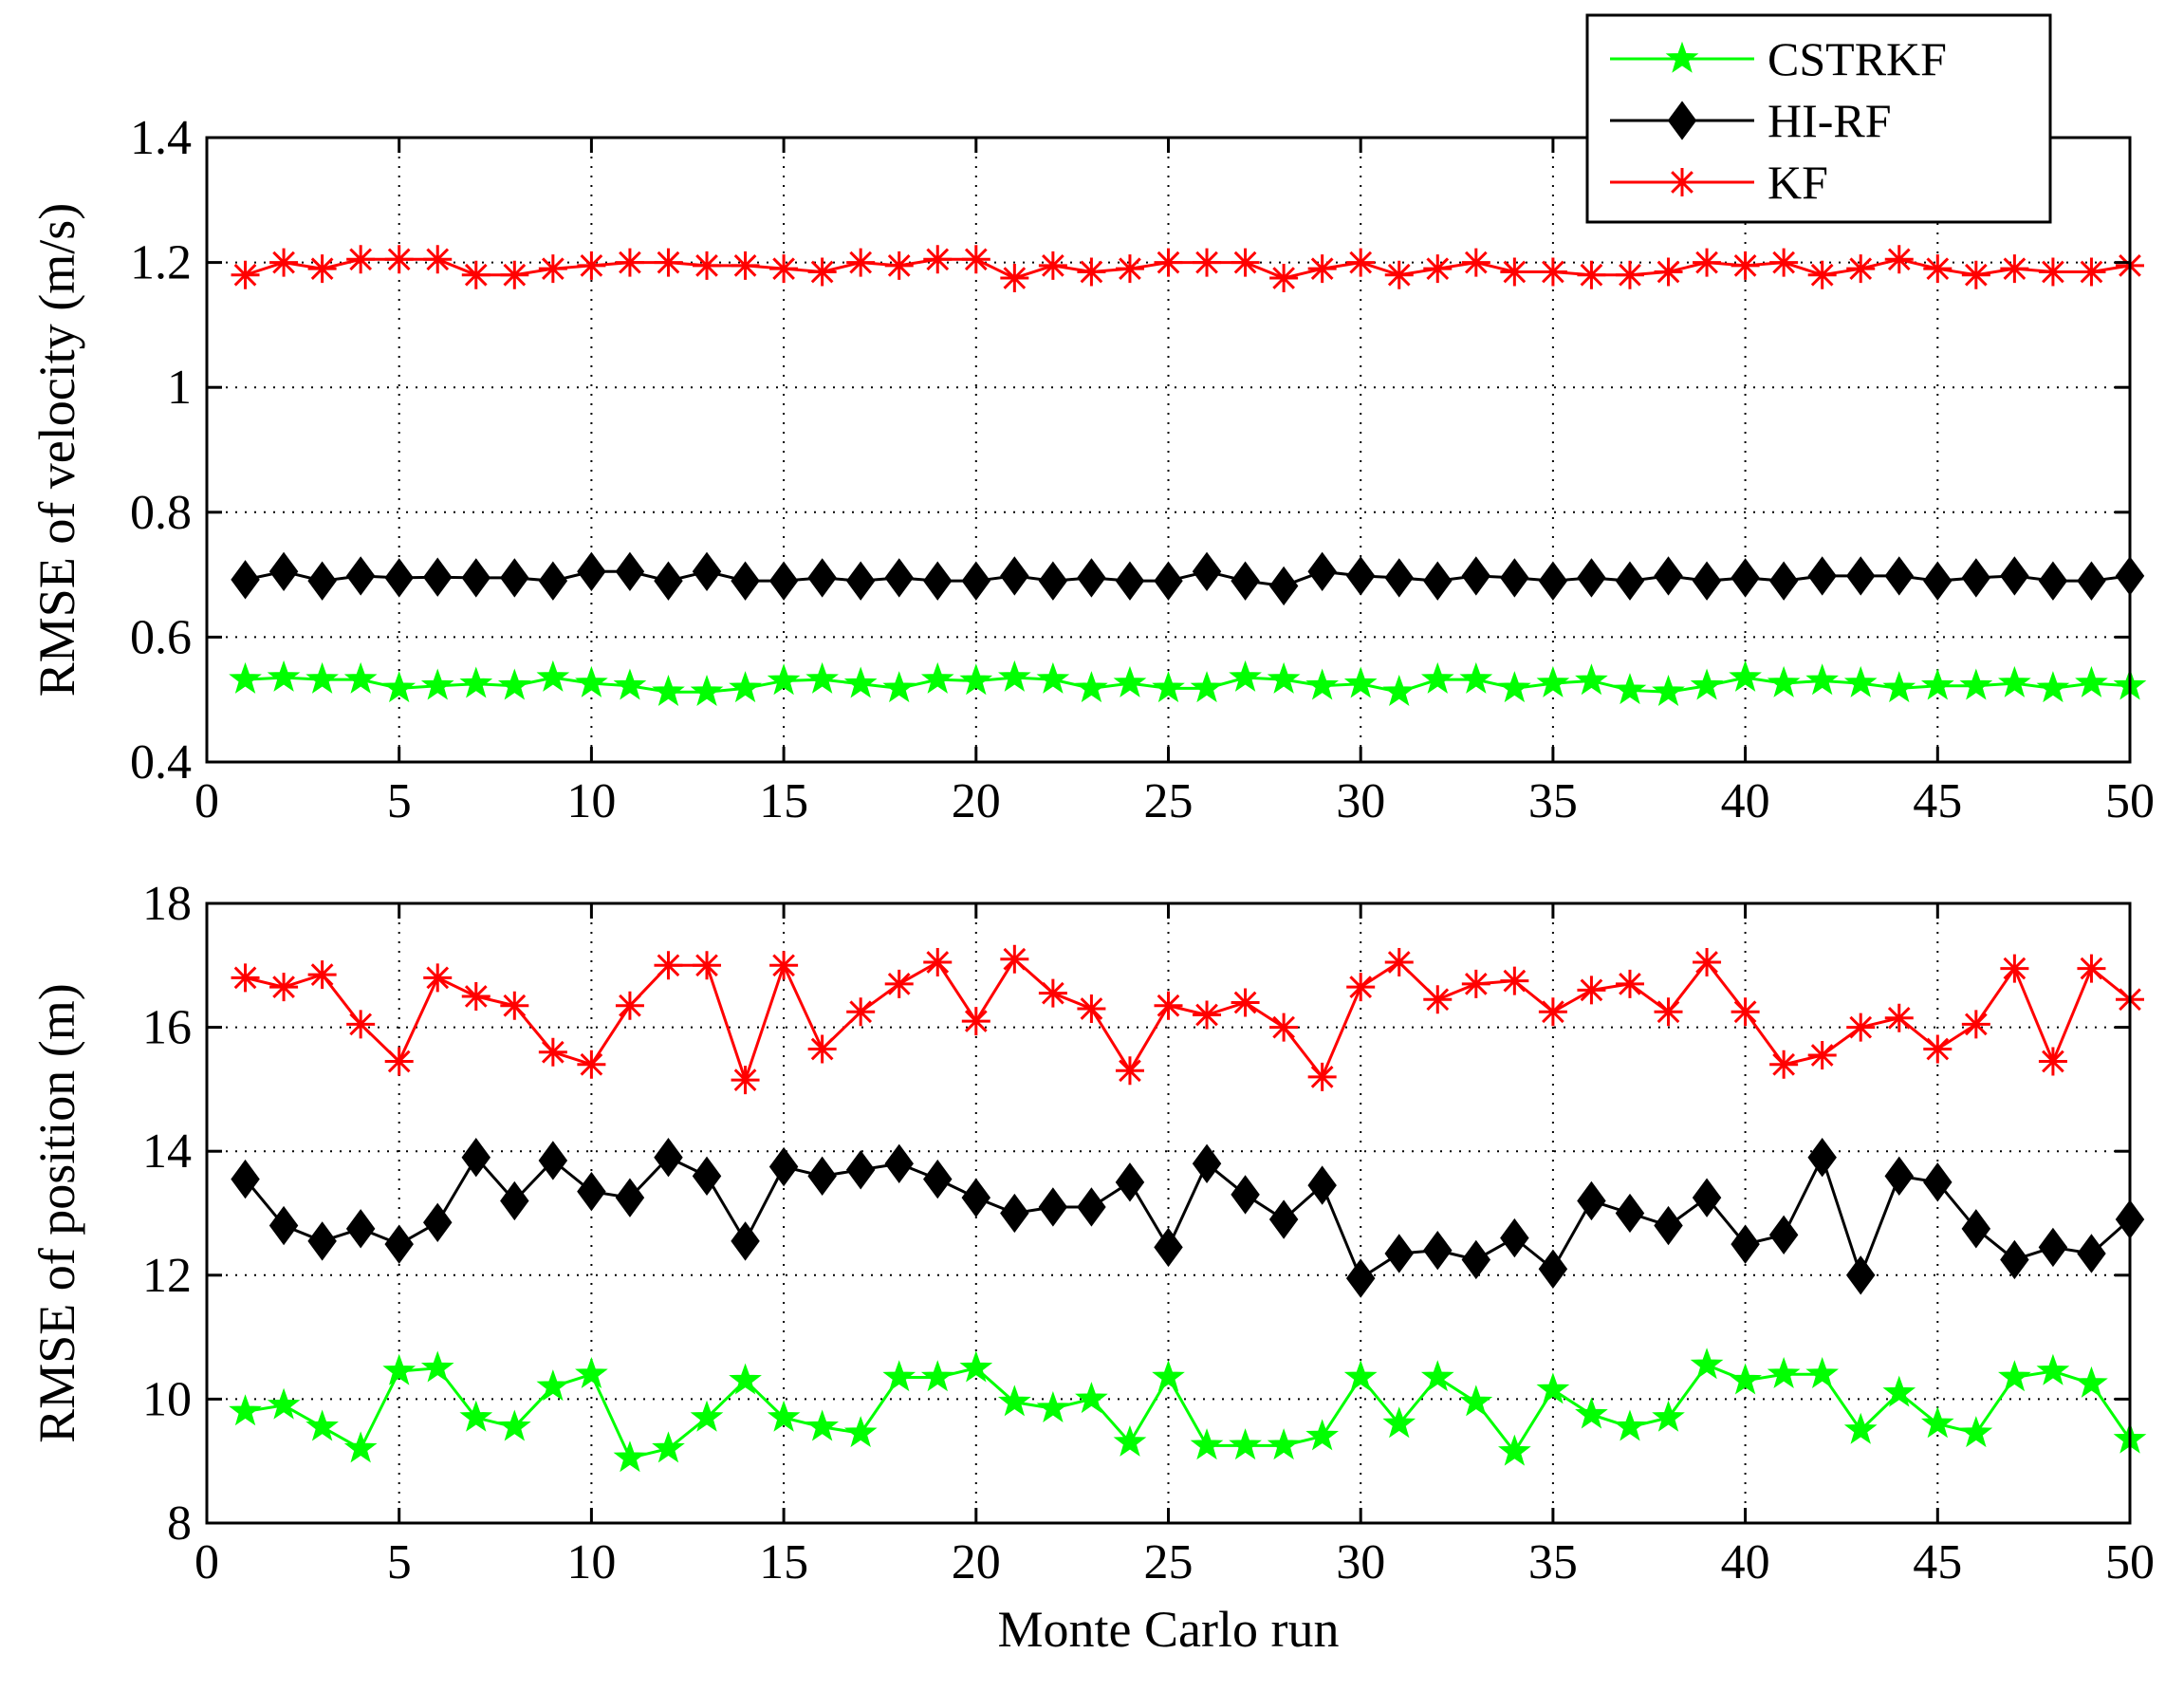 This screenshot has width=2184, height=1691. I want to click on x-tick-label: 5, so click(399, 1562).